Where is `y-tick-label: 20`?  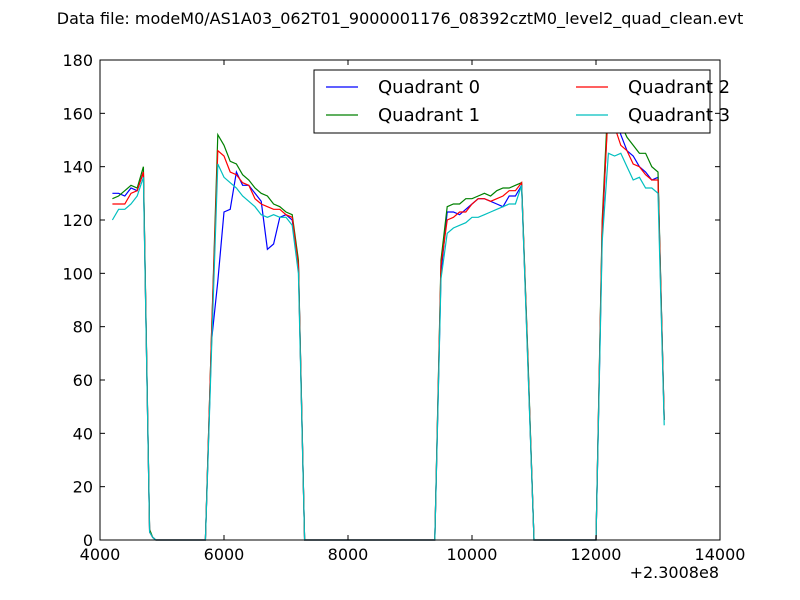
y-tick-label: 20 is located at coordinates (83, 487).